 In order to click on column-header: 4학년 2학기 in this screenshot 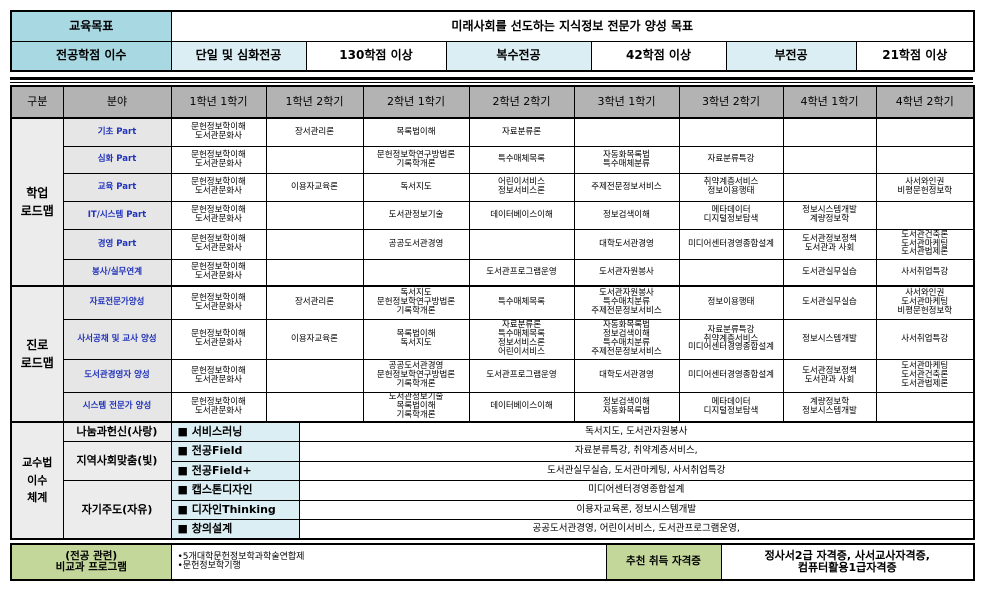, I will do `click(925, 102)`.